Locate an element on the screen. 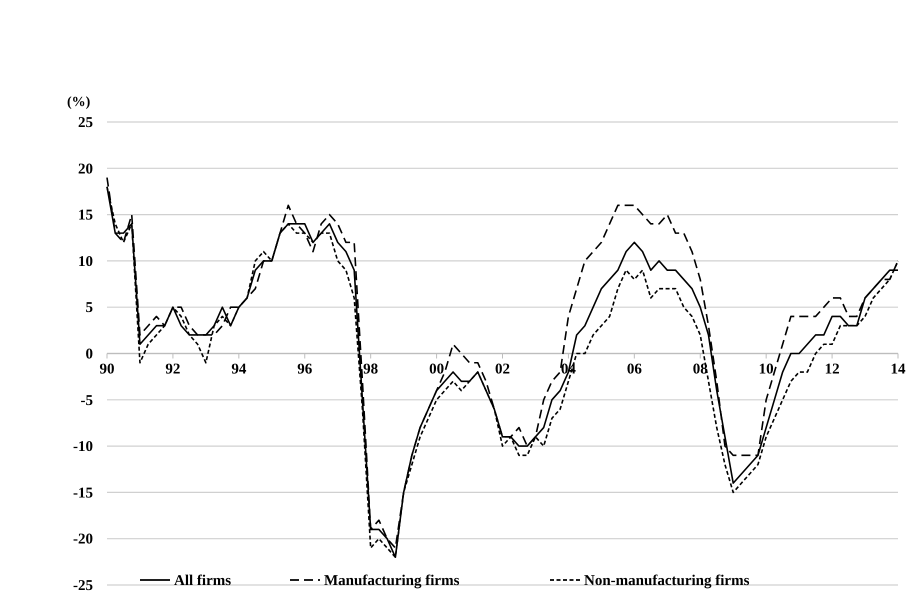  x-tick-label: 92 is located at coordinates (172, 370).